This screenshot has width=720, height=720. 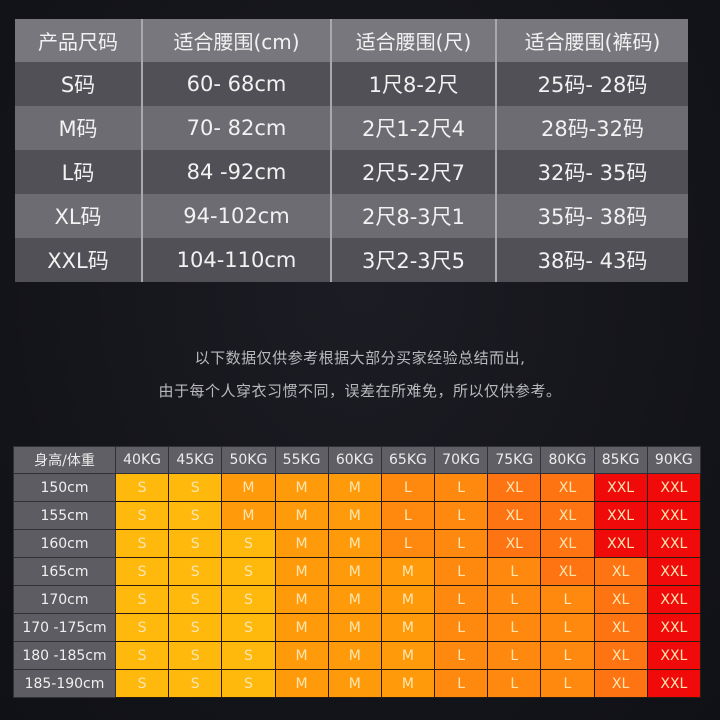 I want to click on table-row: 165cm S S S M M M L L XL XL XXL, so click(x=357, y=571).